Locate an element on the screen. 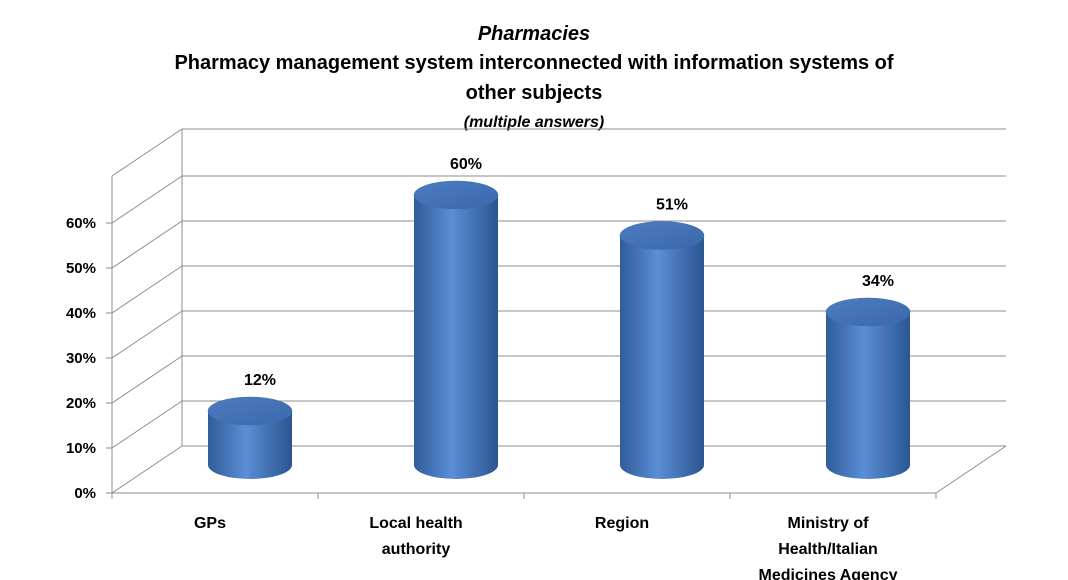 This screenshot has height=580, width=1068. data-label-0: 12% is located at coordinates (260, 380).